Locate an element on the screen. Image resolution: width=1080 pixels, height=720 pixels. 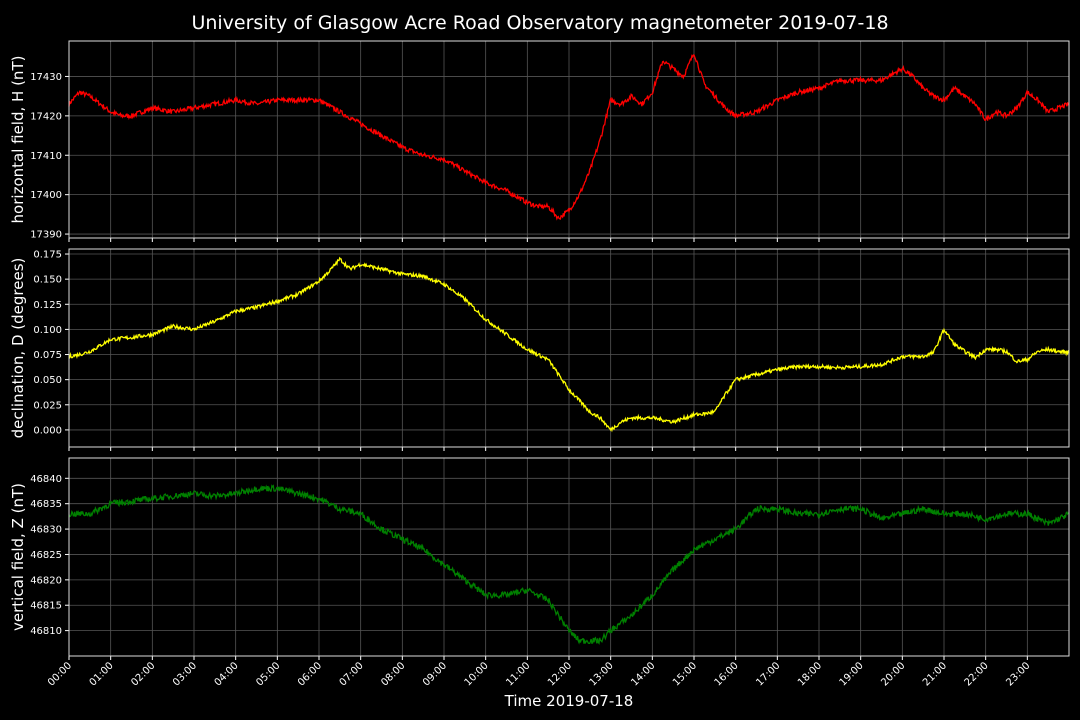
y-tick-label: 0.025 is located at coordinates (47, 405).